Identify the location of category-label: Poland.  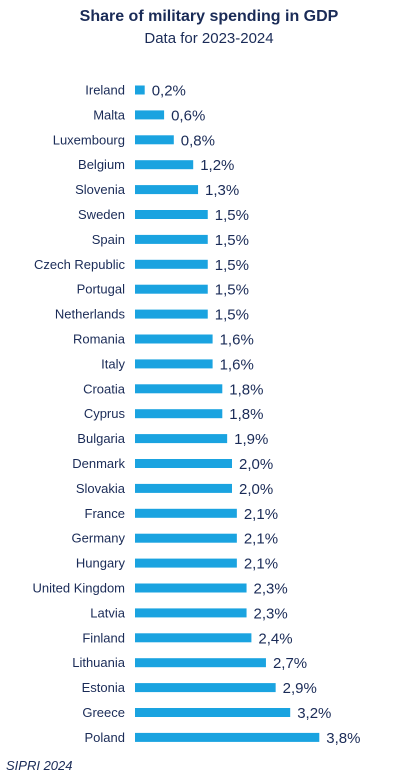
(105, 737).